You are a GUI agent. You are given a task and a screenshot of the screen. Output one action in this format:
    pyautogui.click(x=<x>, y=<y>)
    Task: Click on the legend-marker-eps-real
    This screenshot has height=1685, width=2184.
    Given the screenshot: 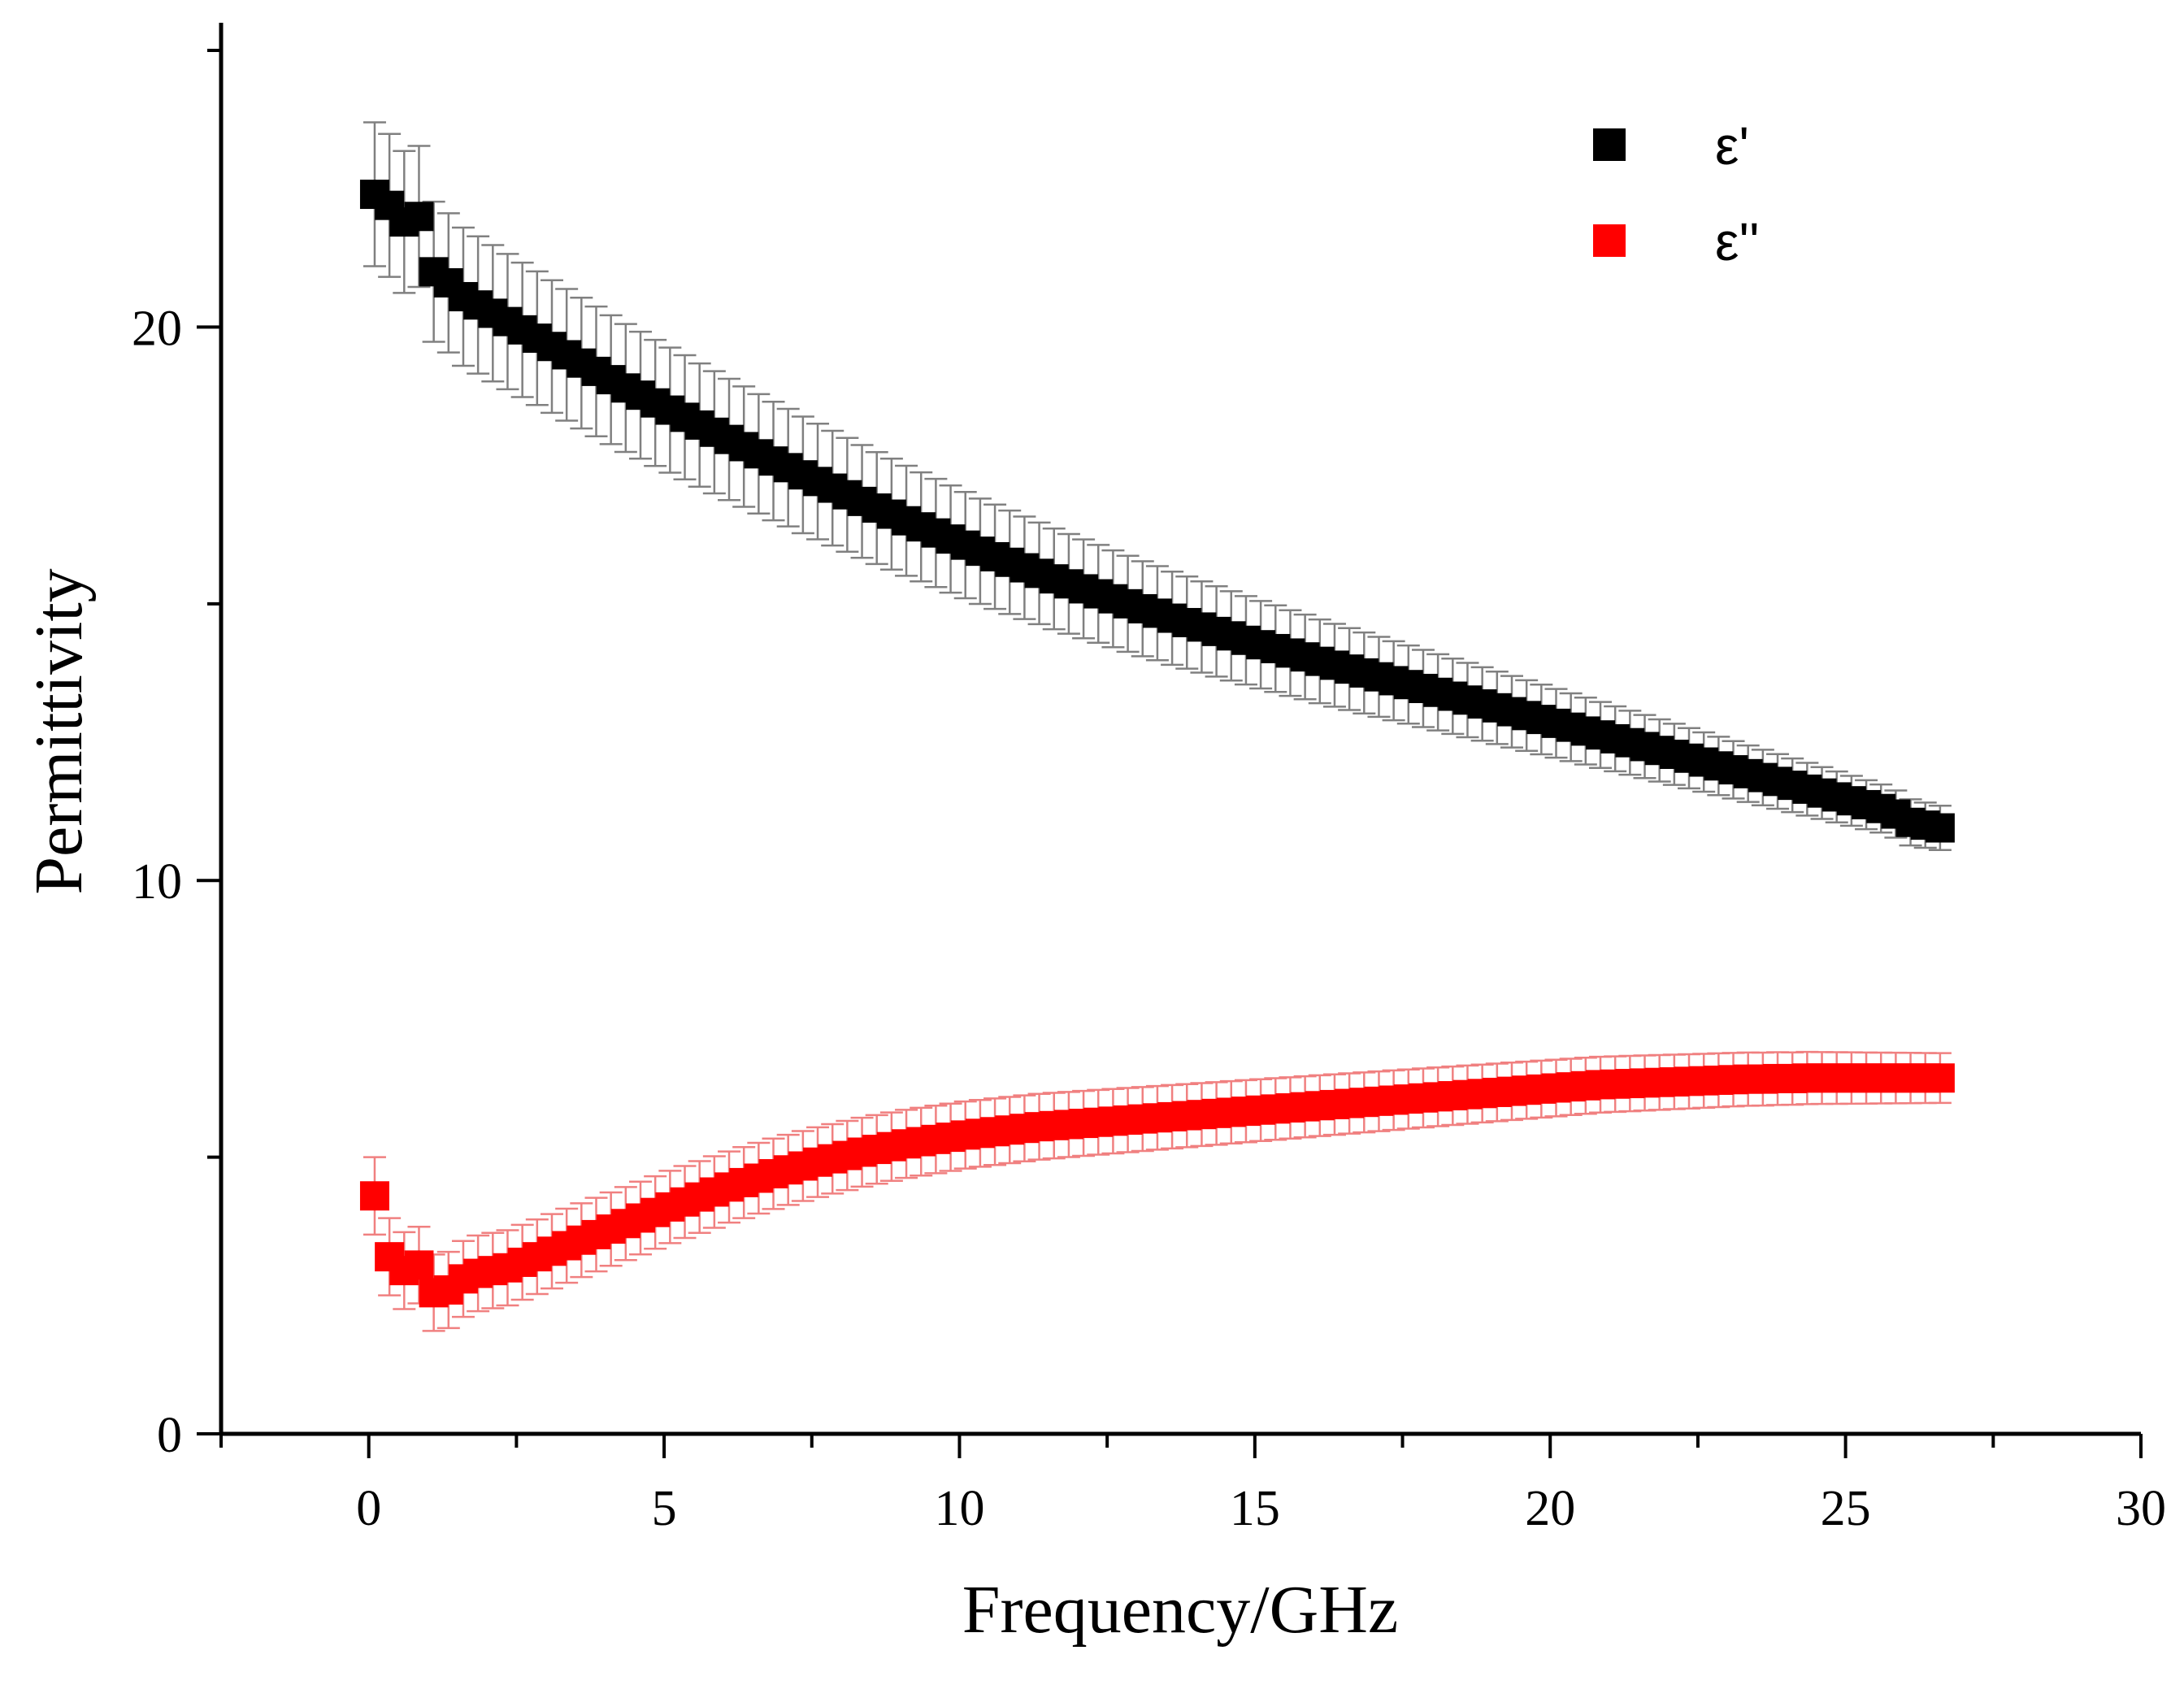 What is the action you would take?
    pyautogui.click(x=1609, y=144)
    